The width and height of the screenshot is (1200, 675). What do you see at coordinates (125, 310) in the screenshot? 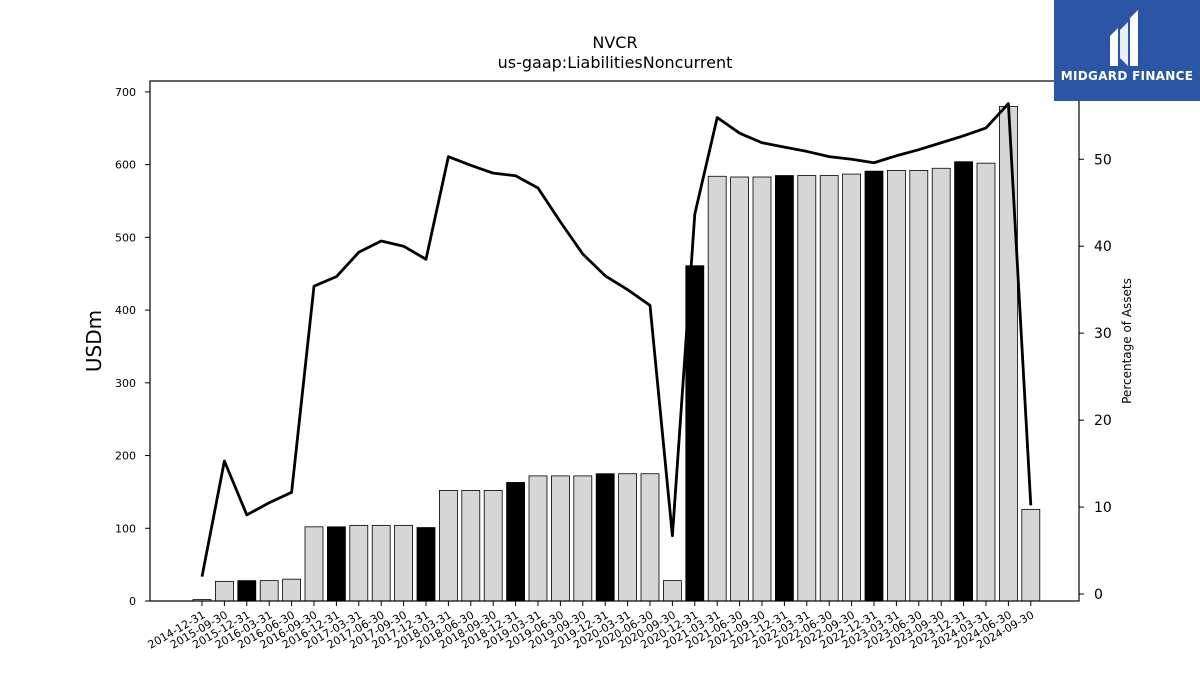
I see `y-tick-label: 400` at bounding box center [125, 310].